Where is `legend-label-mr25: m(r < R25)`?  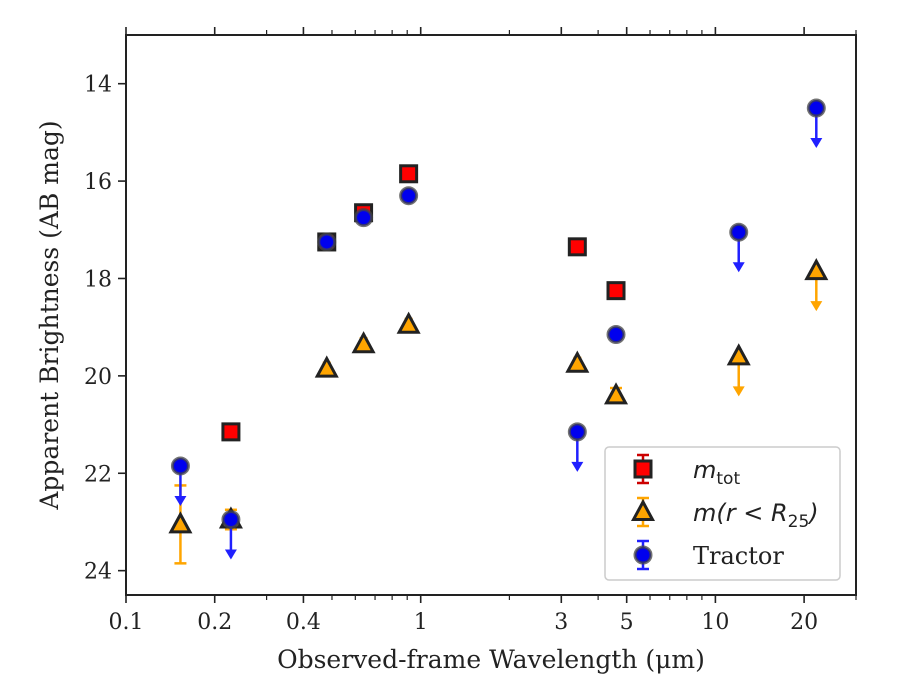 legend-label-mr25: m(r < R25) is located at coordinates (756, 515).